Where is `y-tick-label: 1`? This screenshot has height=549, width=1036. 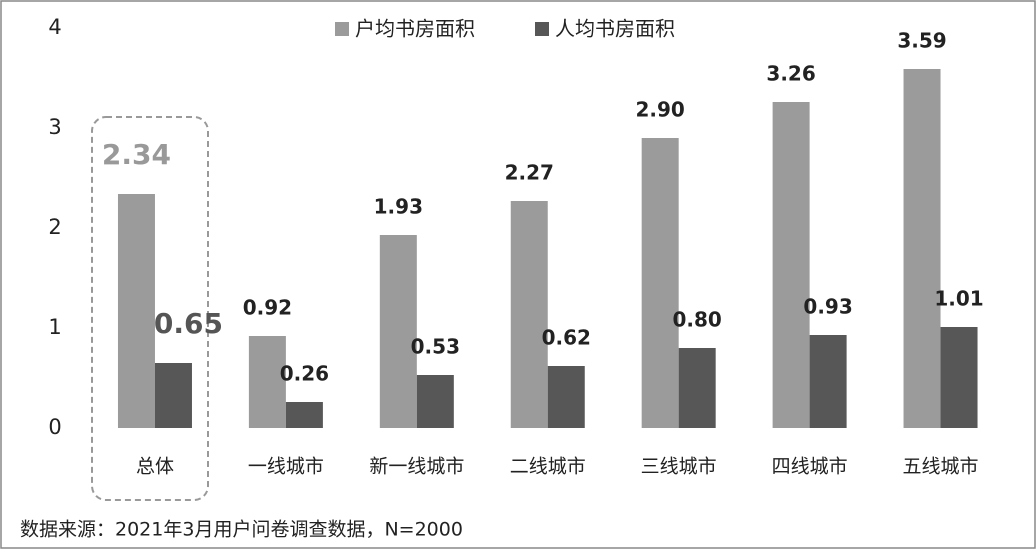
y-tick-label: 1 is located at coordinates (54, 327).